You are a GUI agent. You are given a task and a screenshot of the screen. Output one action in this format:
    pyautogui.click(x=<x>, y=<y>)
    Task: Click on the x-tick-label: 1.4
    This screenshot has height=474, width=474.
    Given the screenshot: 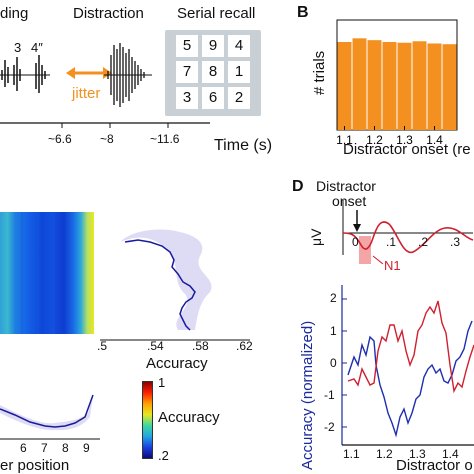 What is the action you would take?
    pyautogui.click(x=434, y=140)
    